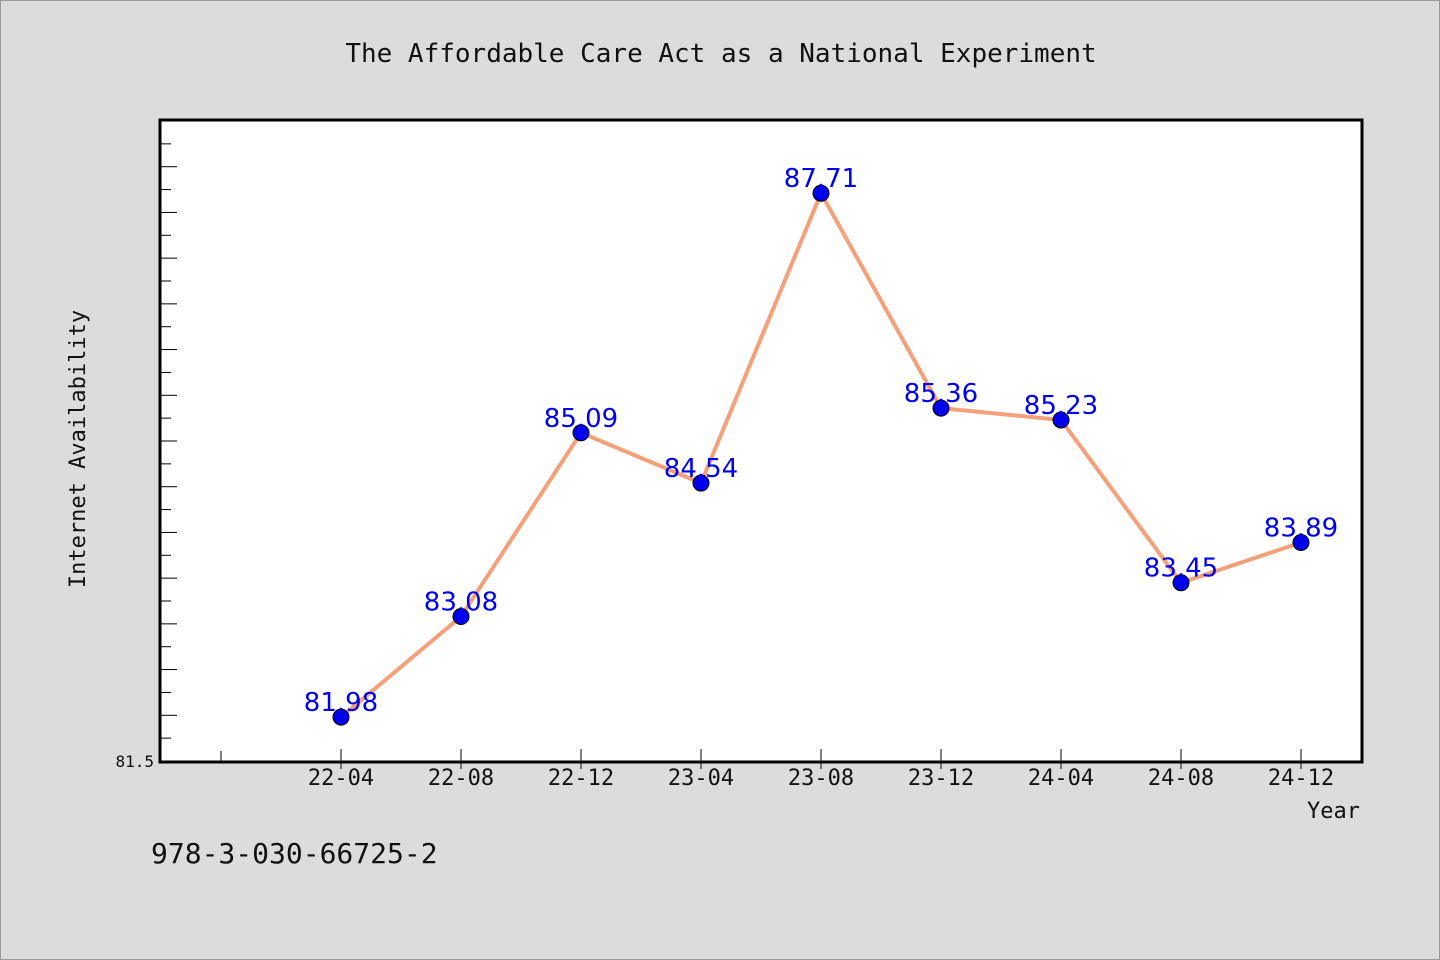 The height and width of the screenshot is (960, 1440). What do you see at coordinates (1061, 406) in the screenshot?
I see `data-label: 85.23` at bounding box center [1061, 406].